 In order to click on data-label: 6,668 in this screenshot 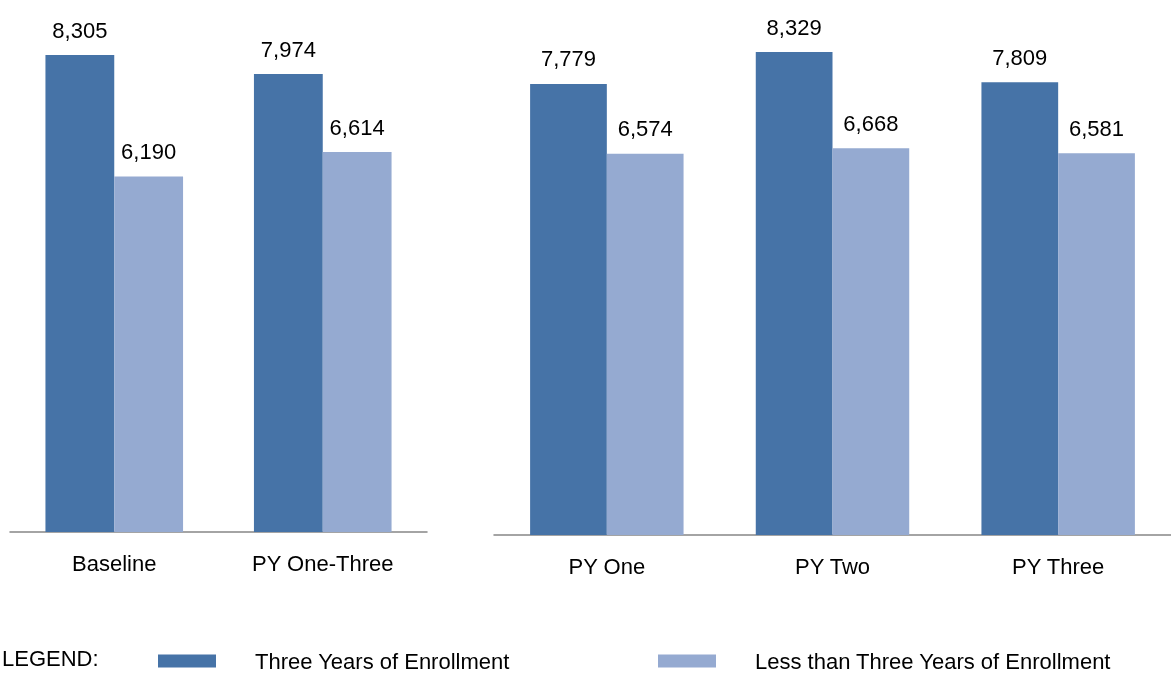, I will do `click(871, 123)`.